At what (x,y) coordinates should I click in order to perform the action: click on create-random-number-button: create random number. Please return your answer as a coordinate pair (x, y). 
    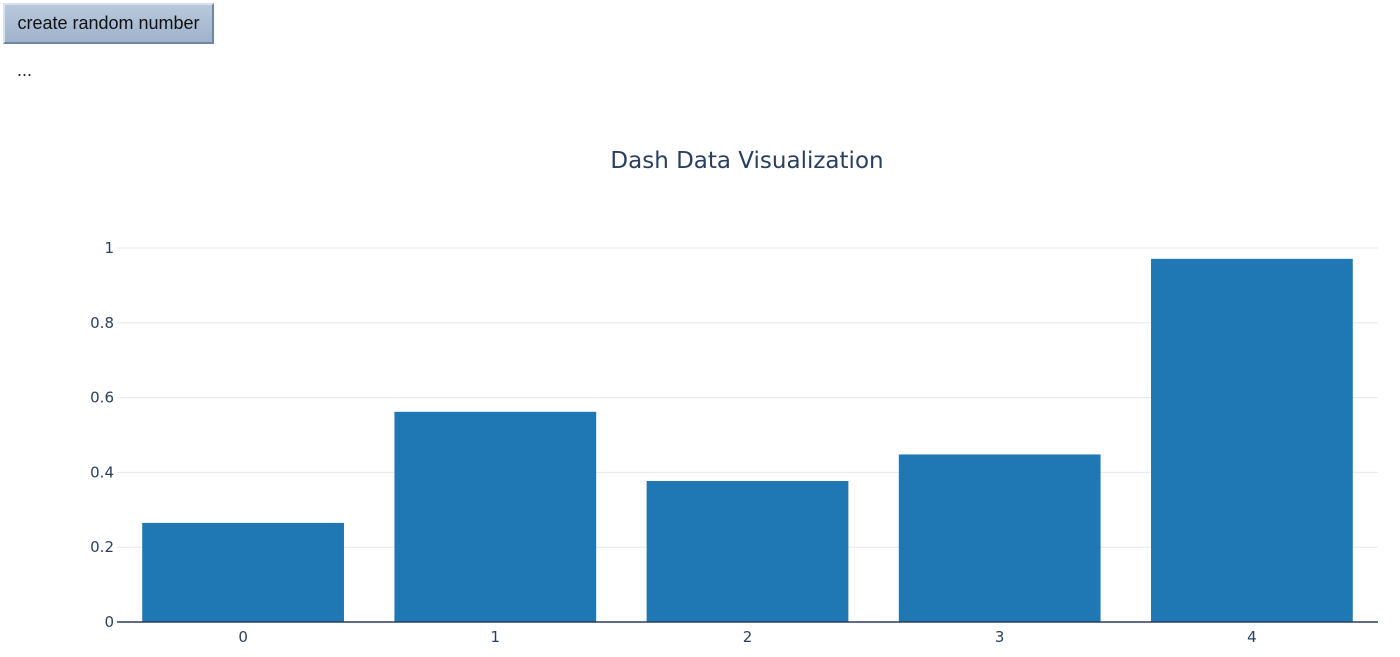
    Looking at the image, I should click on (108, 23).